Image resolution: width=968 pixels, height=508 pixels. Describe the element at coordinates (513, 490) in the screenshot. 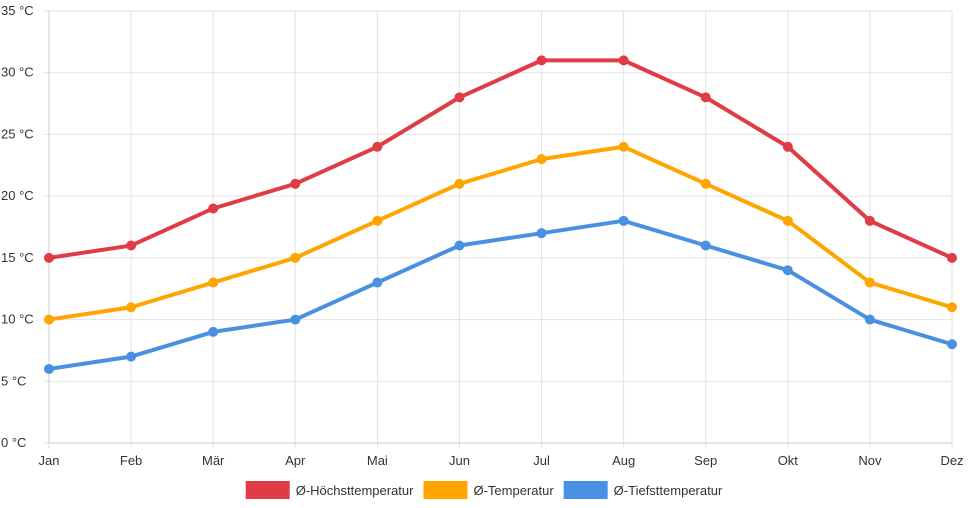

I see `legend-label: Ø-Temperatur` at that location.